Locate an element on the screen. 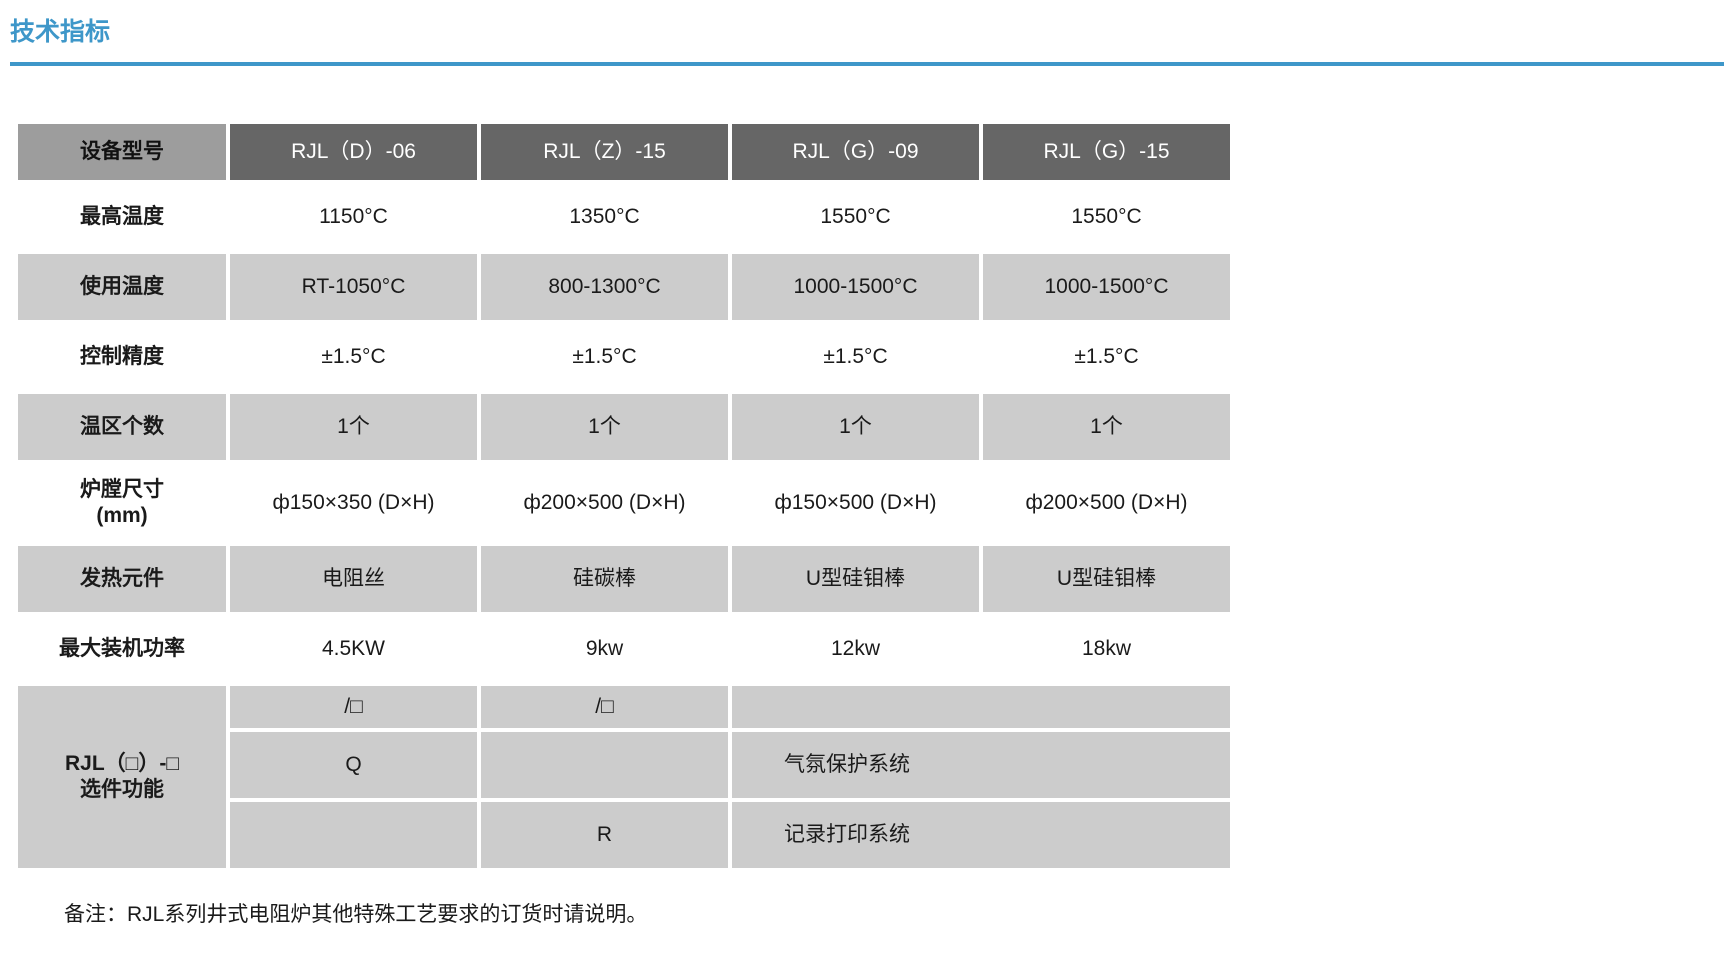  option-merged-cell-record-printing: 记录打印系统 is located at coordinates (981, 835).